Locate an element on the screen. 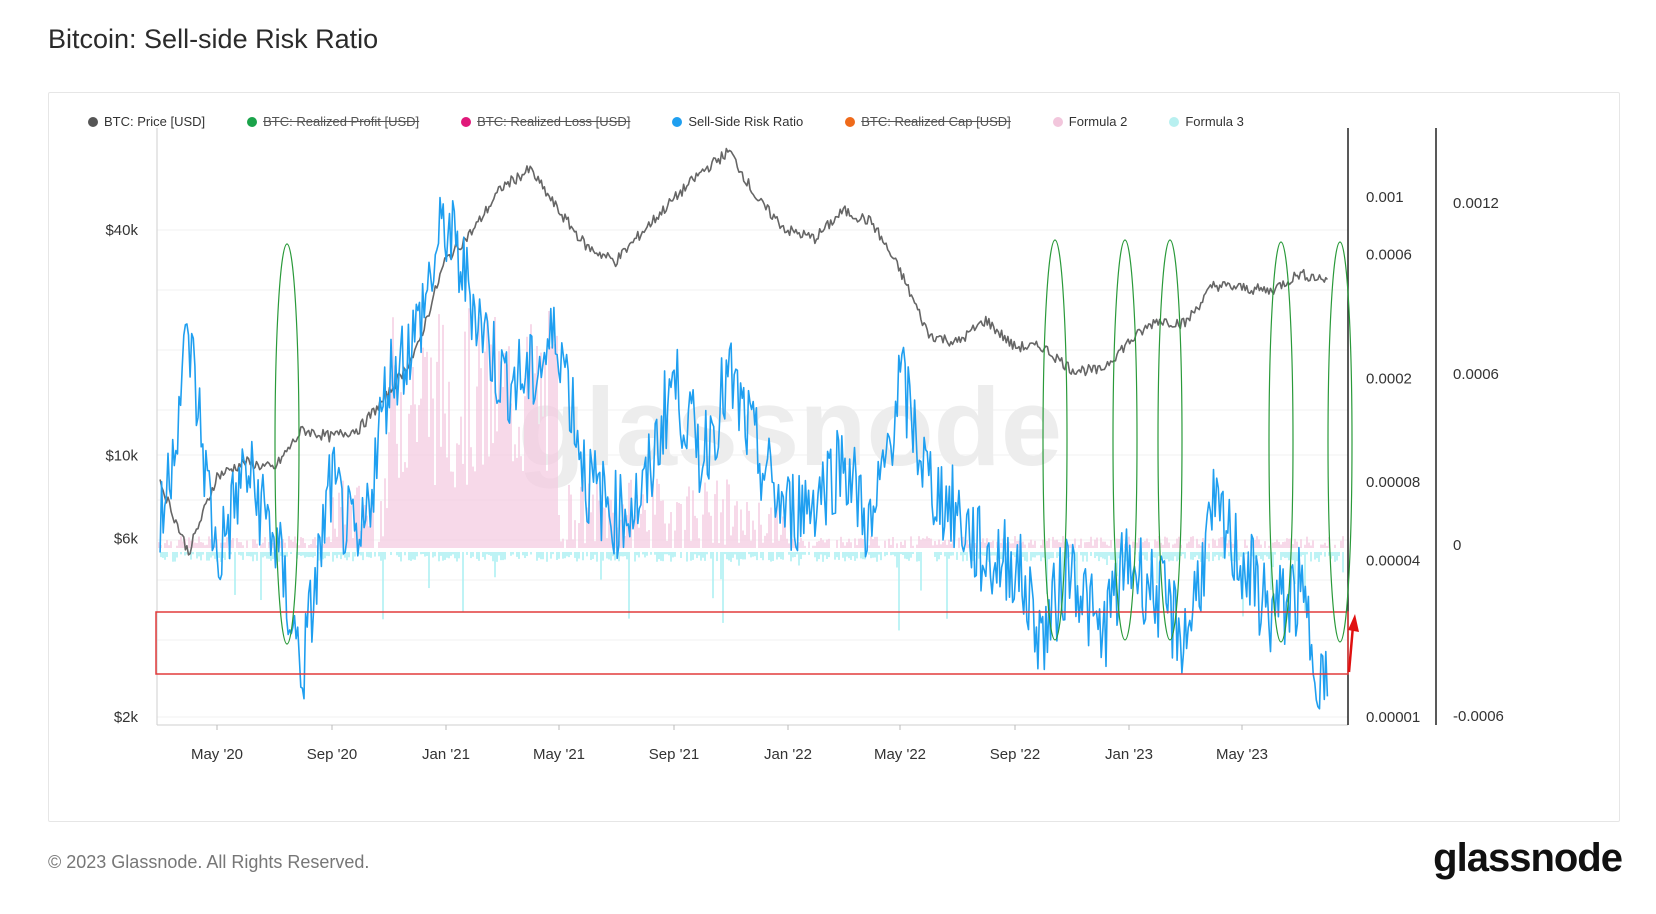 The image size is (1656, 914). legend-item-4: BTC: Realized Cap [USD] is located at coordinates (928, 121).